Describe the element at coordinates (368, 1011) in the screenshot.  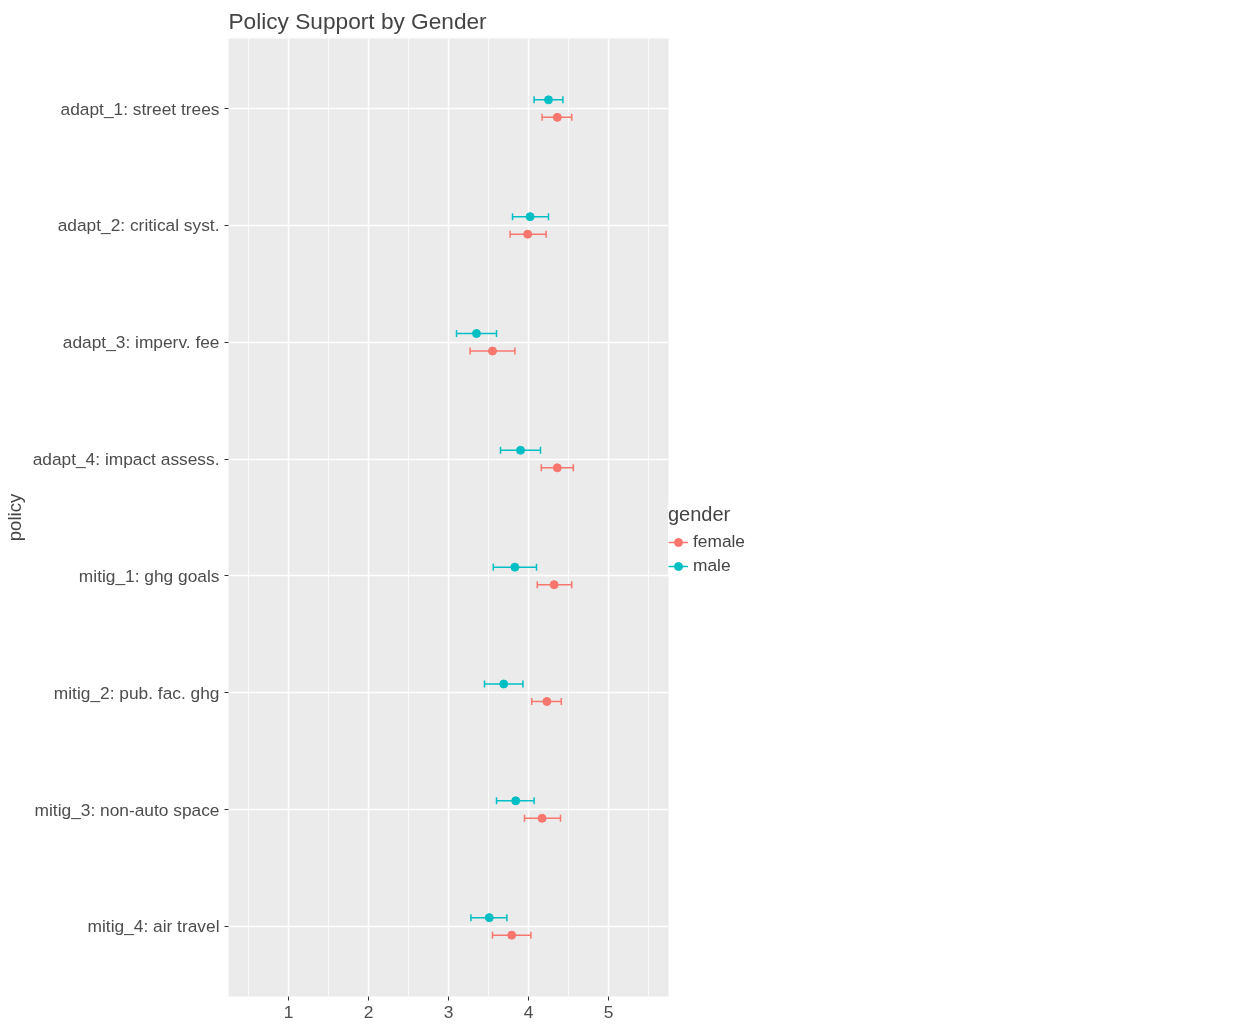
I see `x-tick-label: 2` at that location.